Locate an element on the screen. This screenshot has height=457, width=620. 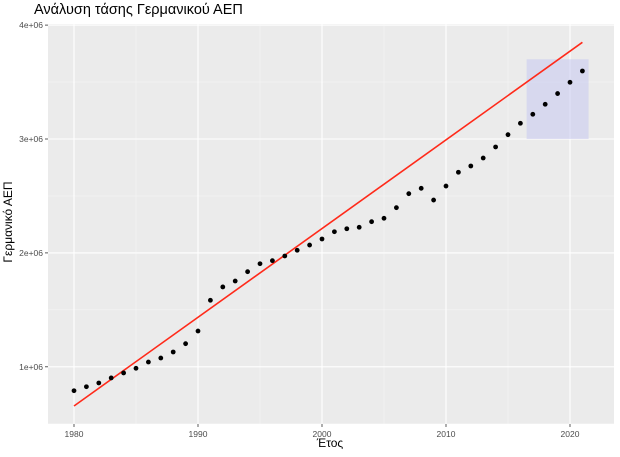
y-tick-label: 2e+06 is located at coordinates (31, 253).